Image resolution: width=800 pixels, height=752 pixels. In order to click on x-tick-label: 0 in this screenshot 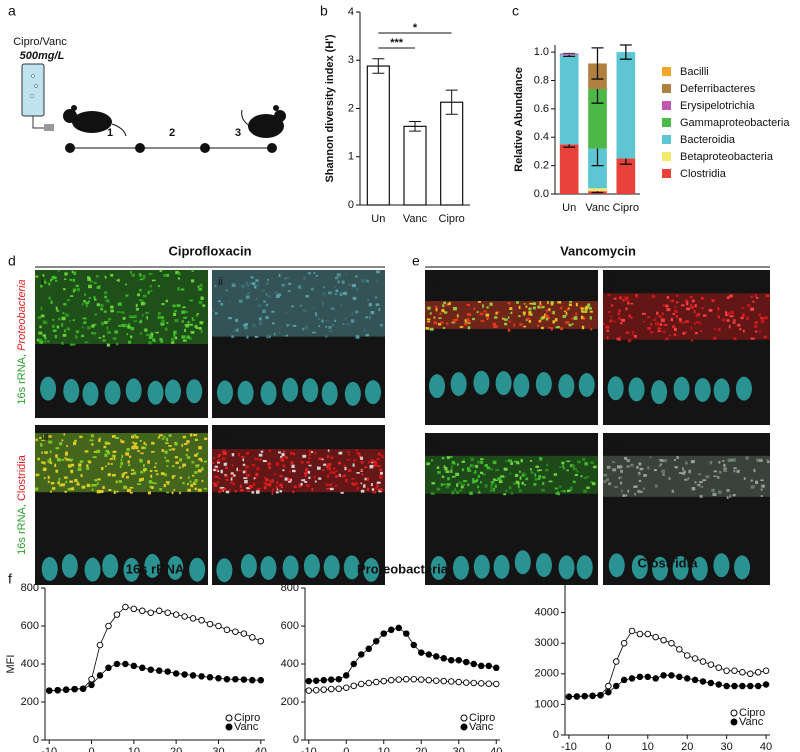, I will do `click(346, 749)`.